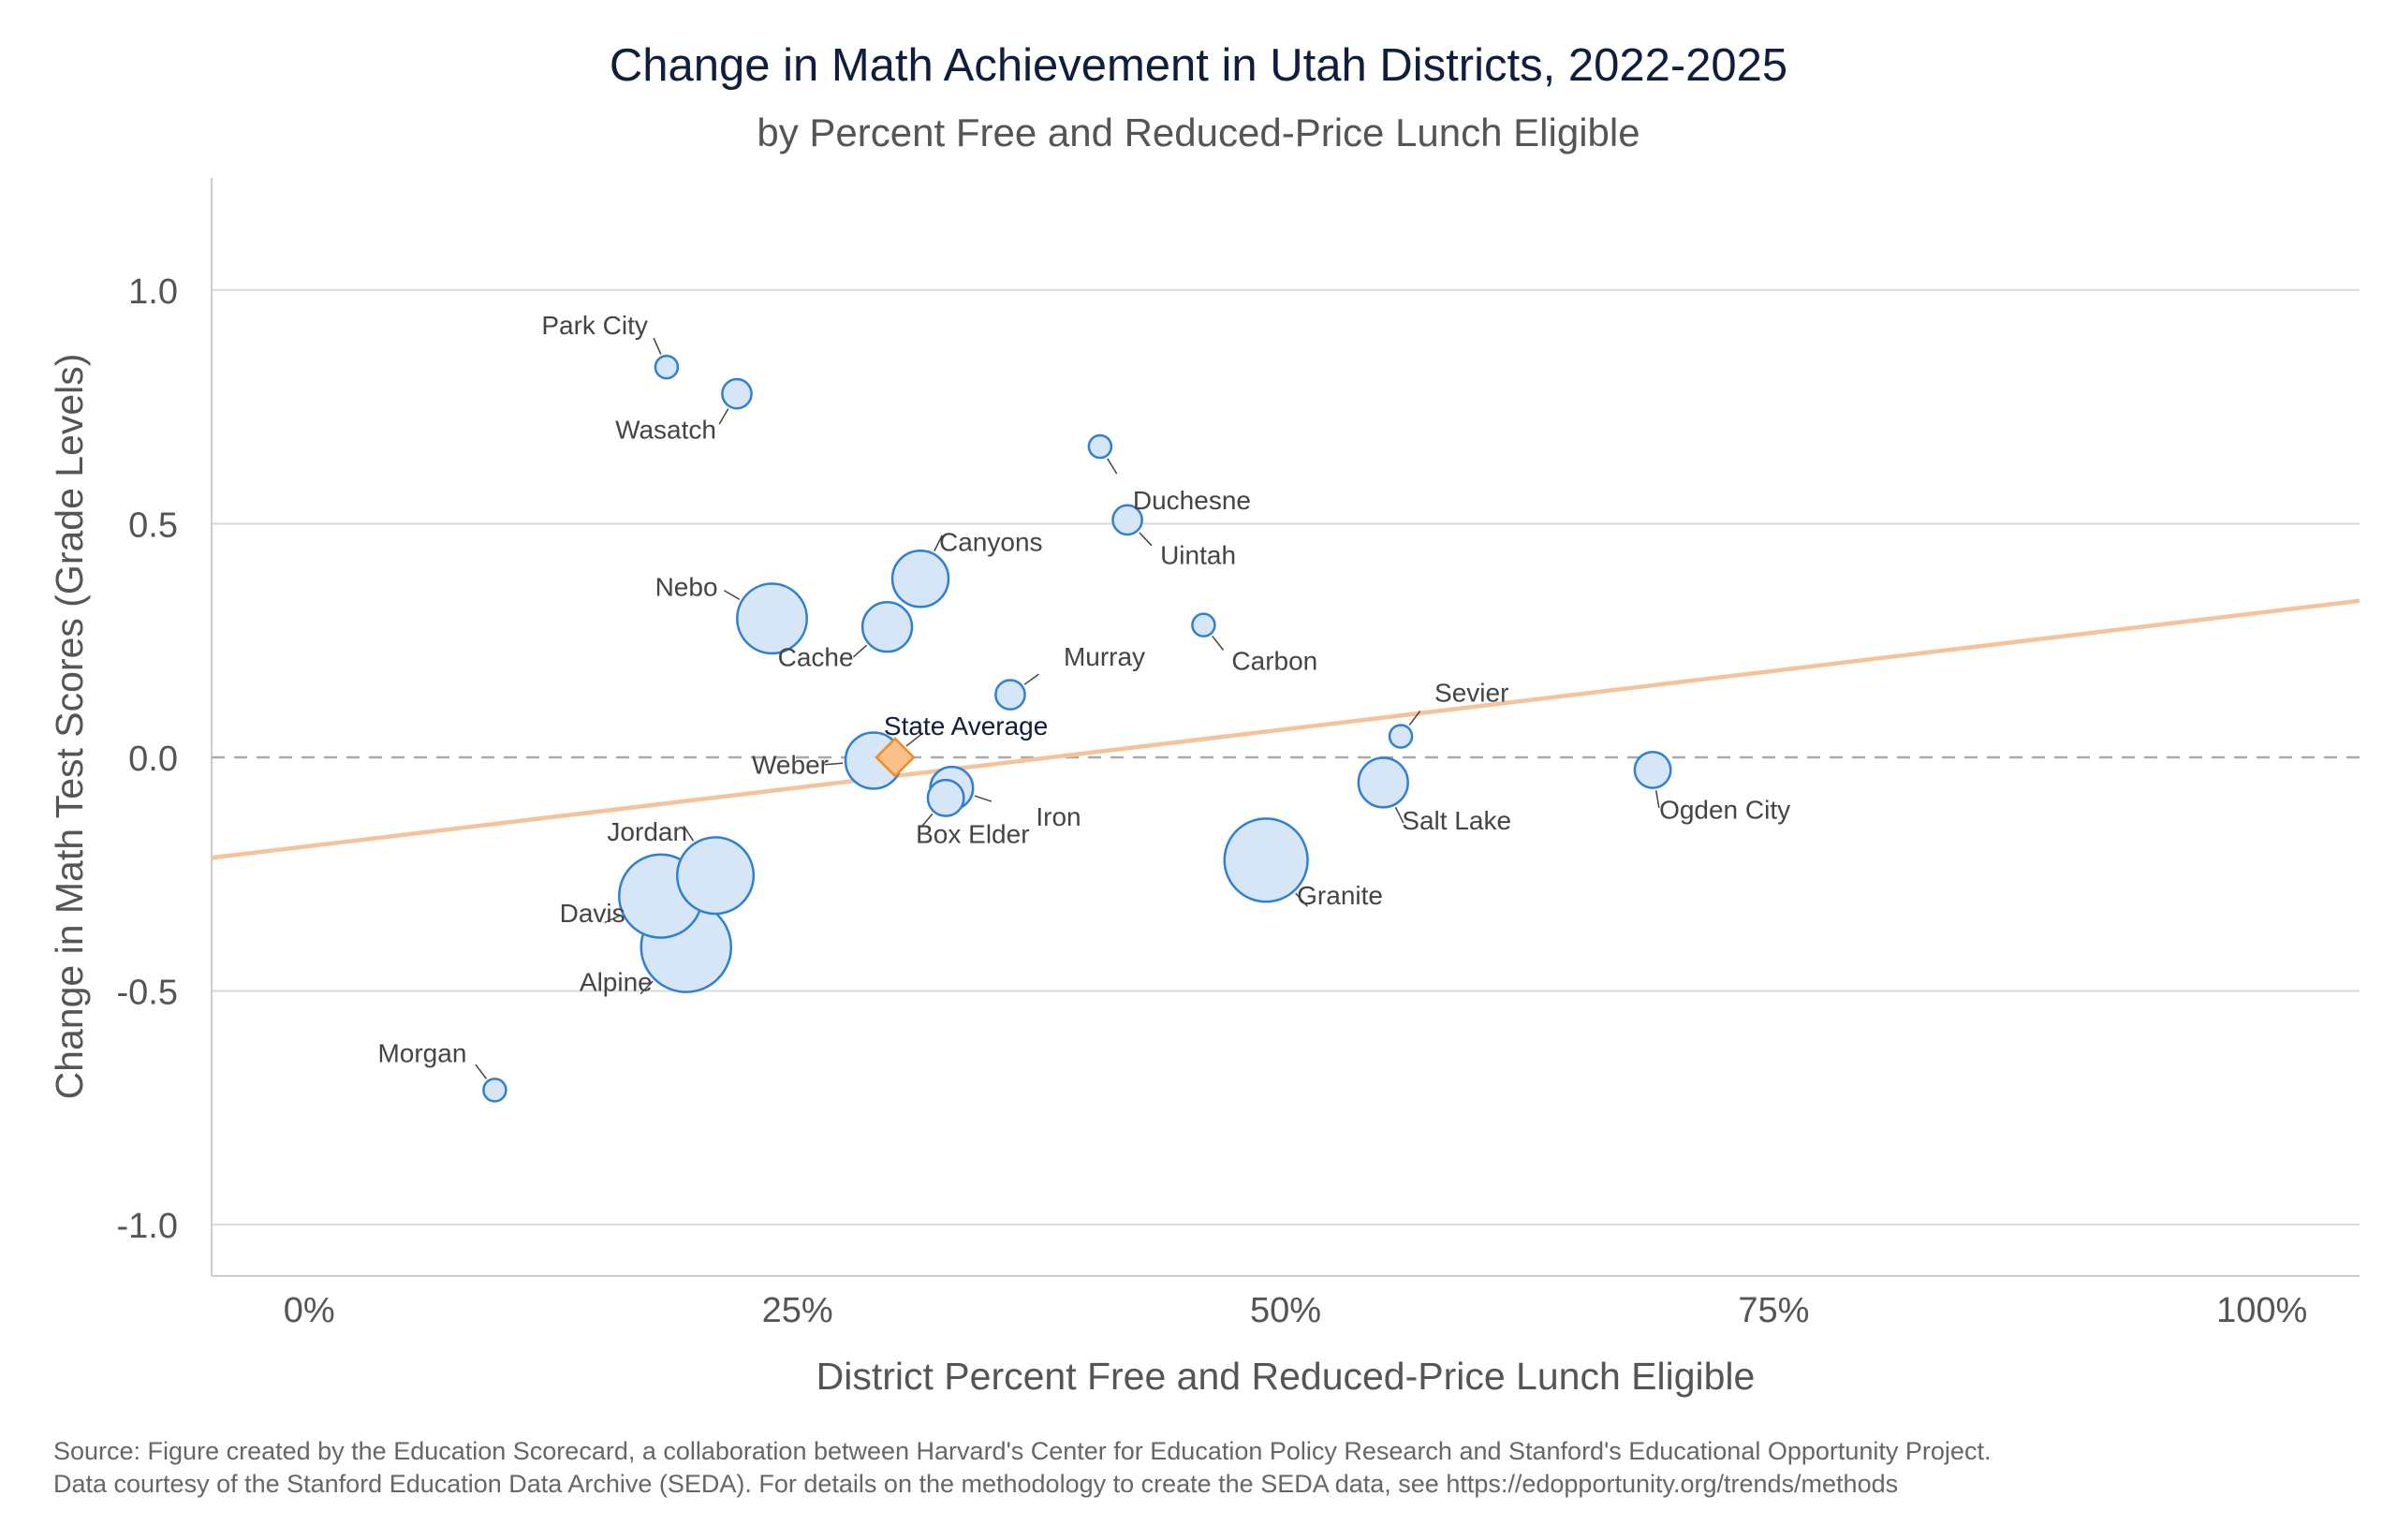  Describe the element at coordinates (1198, 554) in the screenshot. I see `label-uintah: Uintah` at that location.